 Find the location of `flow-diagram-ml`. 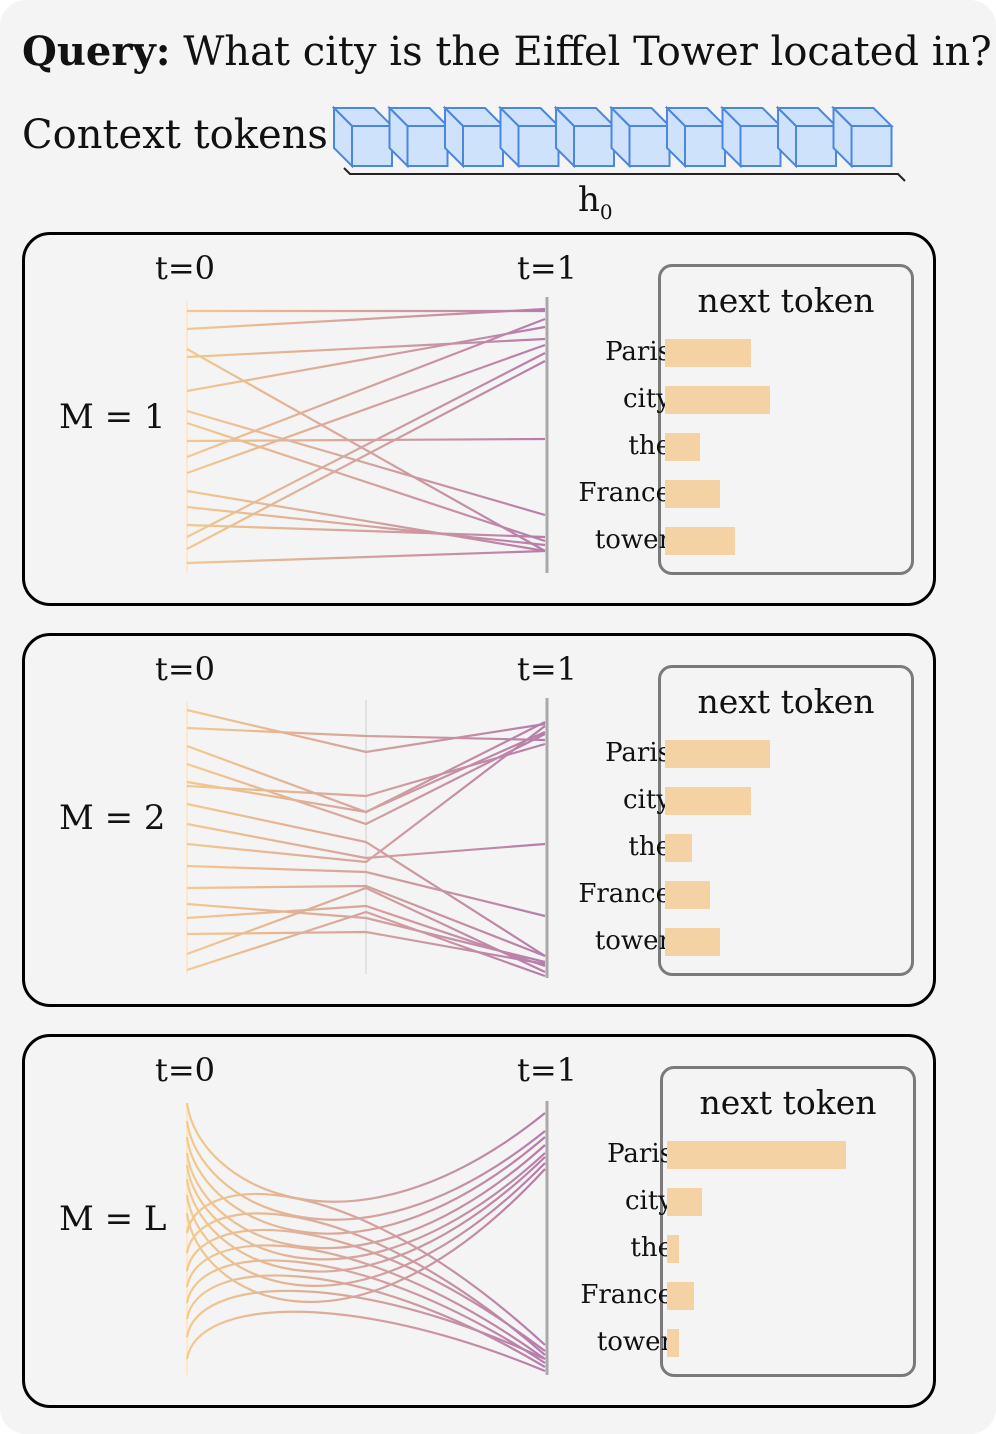

flow-diagram-ml is located at coordinates (367, 1238).